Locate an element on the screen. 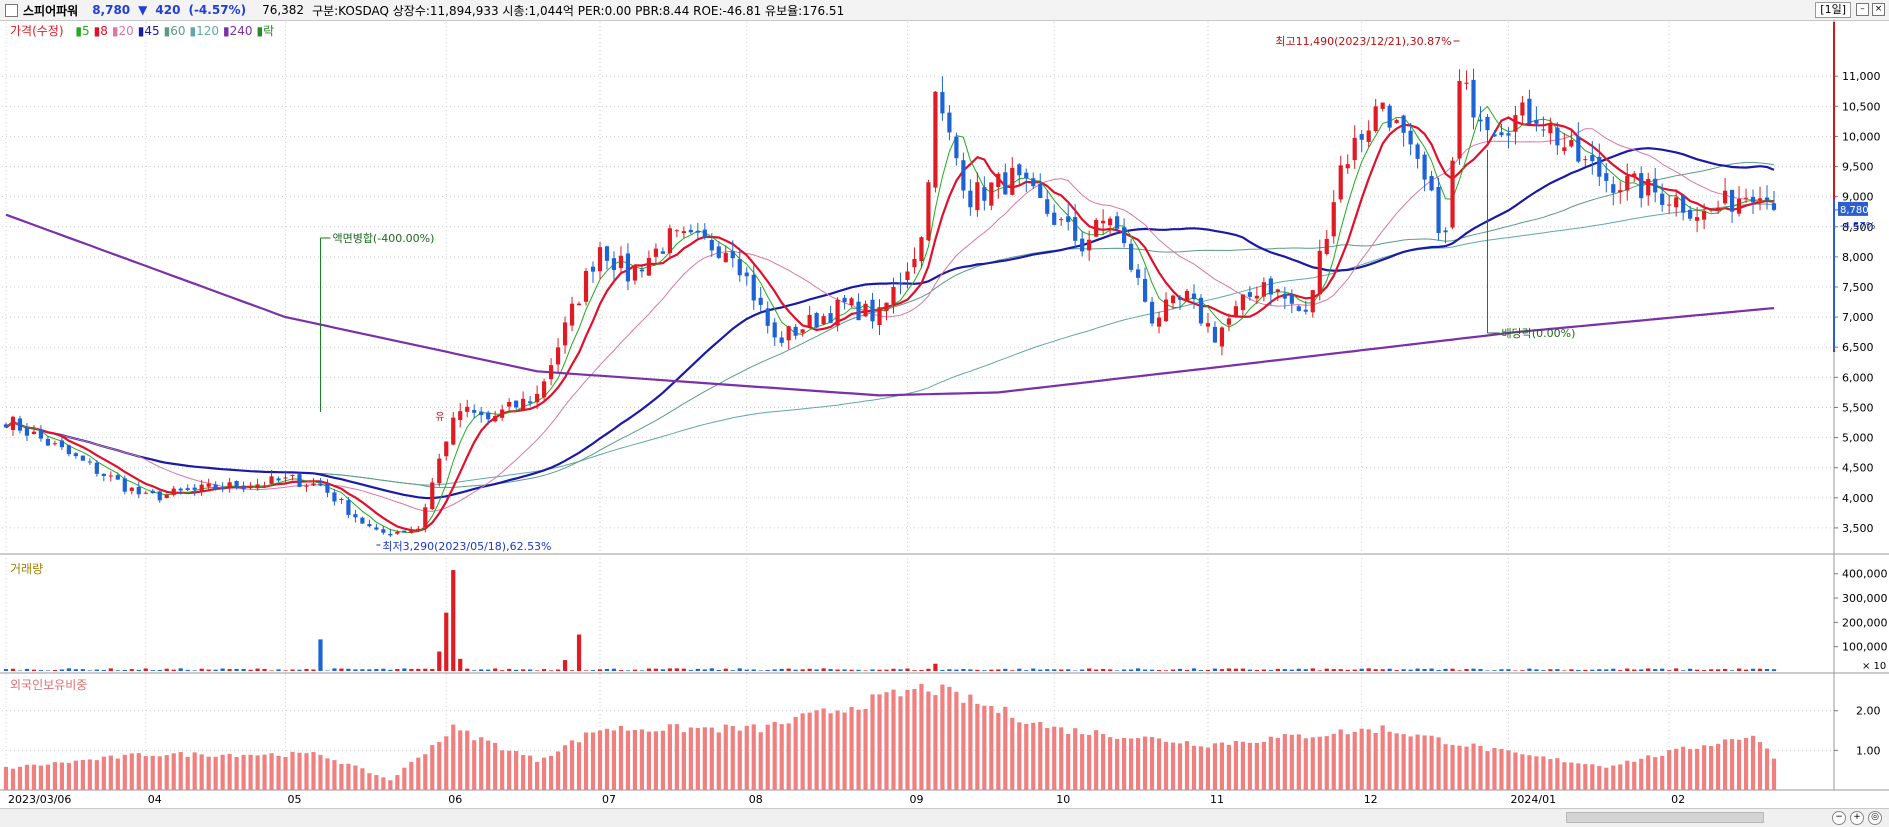 Image resolution: width=1889 pixels, height=827 pixels. price-tick-label: 8,000 is located at coordinates (1858, 257).